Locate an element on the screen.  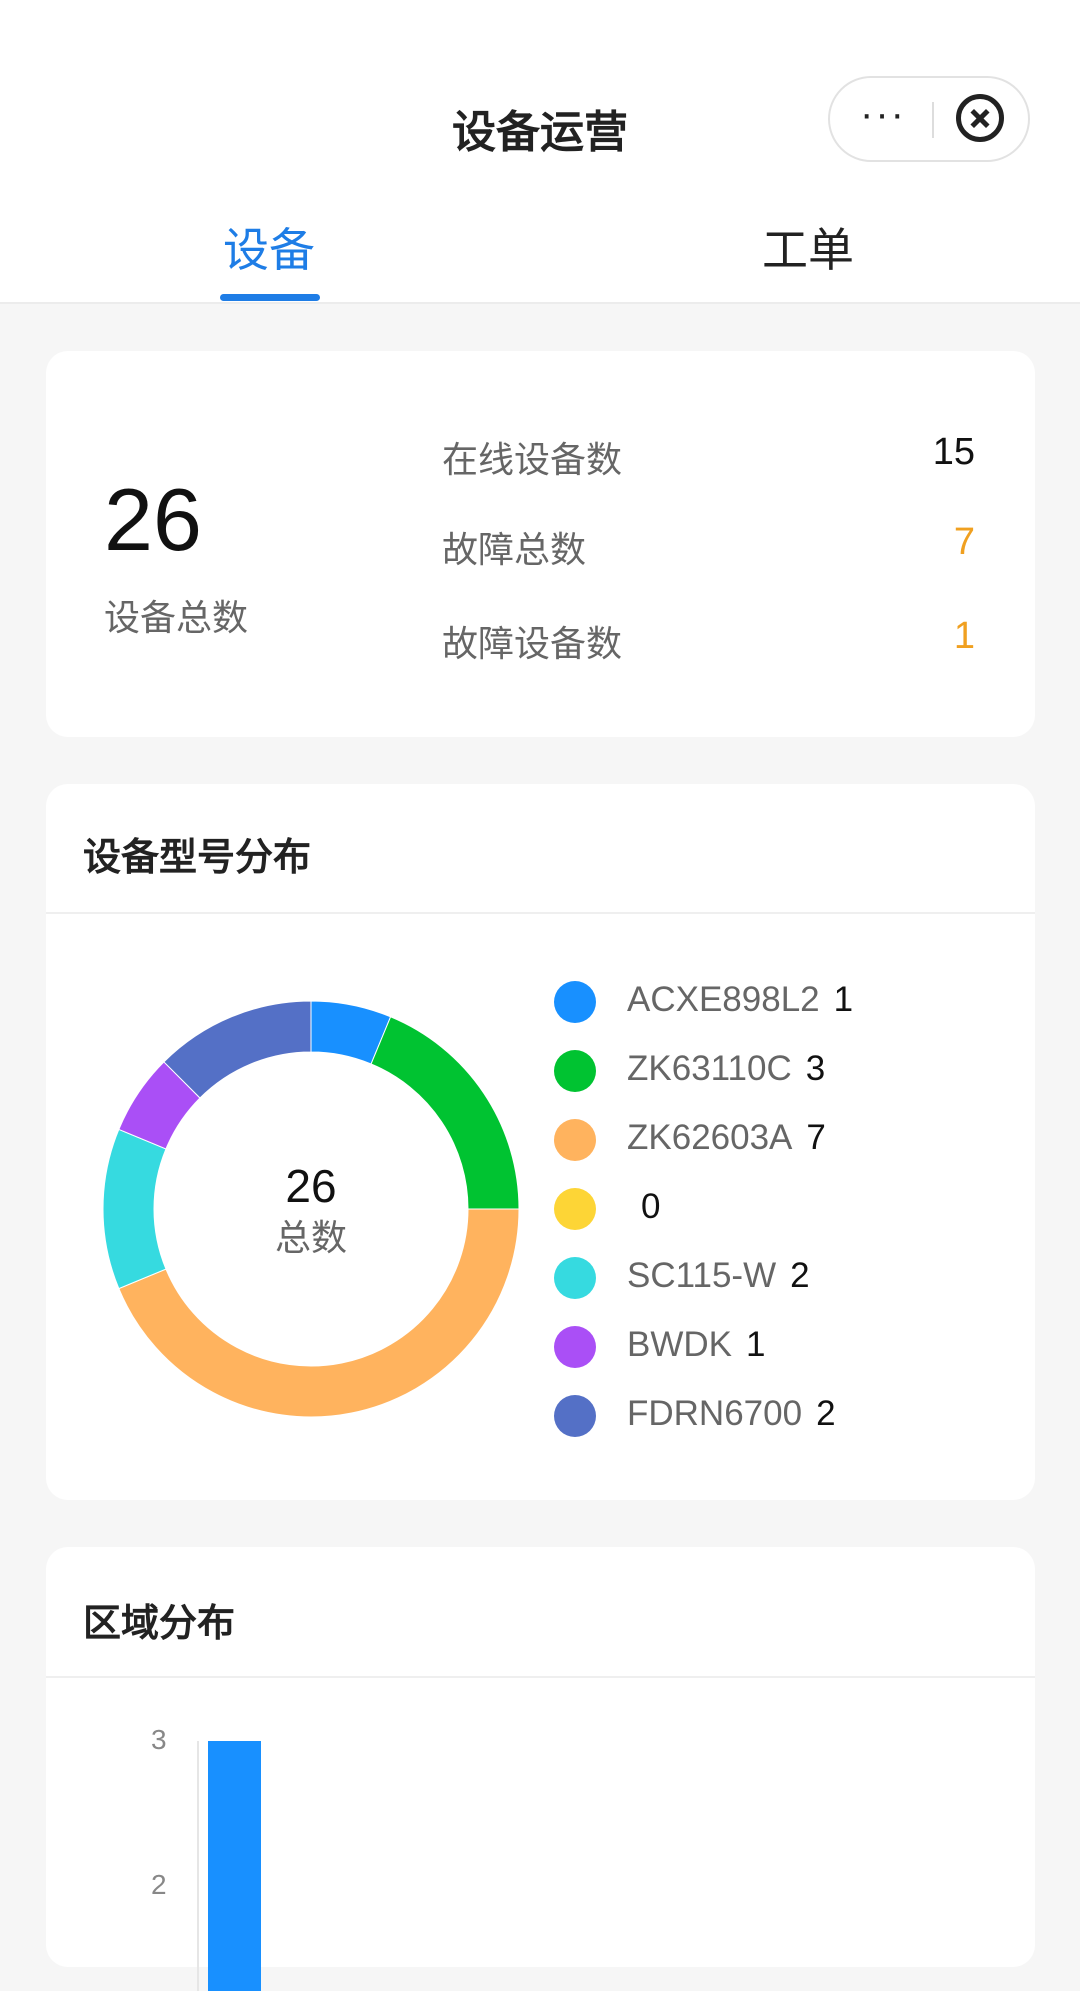
donut-chart is located at coordinates (311, 1209).